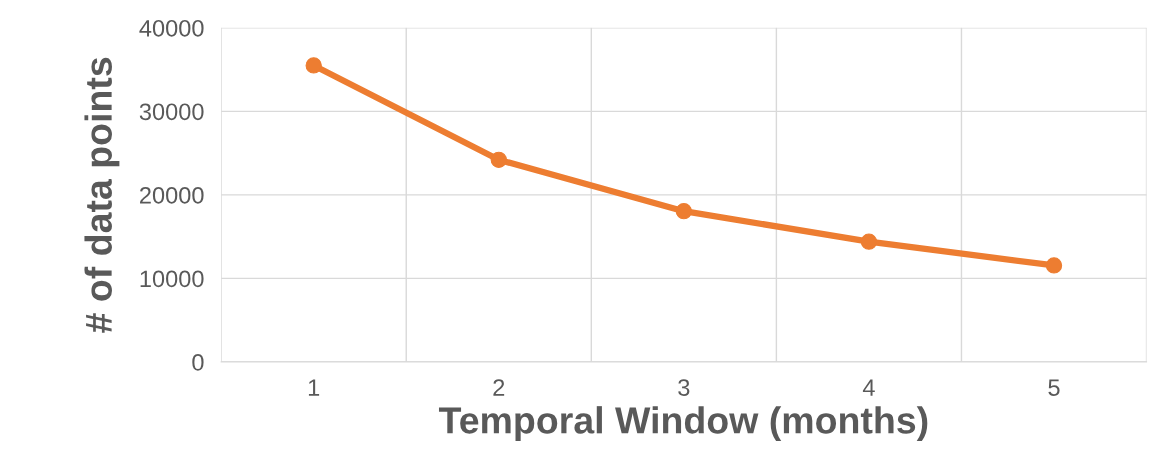 The image size is (1164, 464). I want to click on y-tick-label: 30000, so click(171, 112).